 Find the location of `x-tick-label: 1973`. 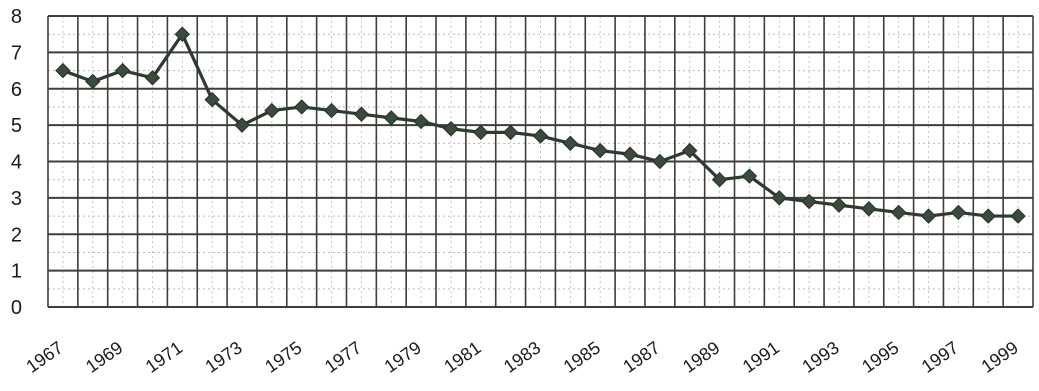

x-tick-label: 1973 is located at coordinates (224, 356).